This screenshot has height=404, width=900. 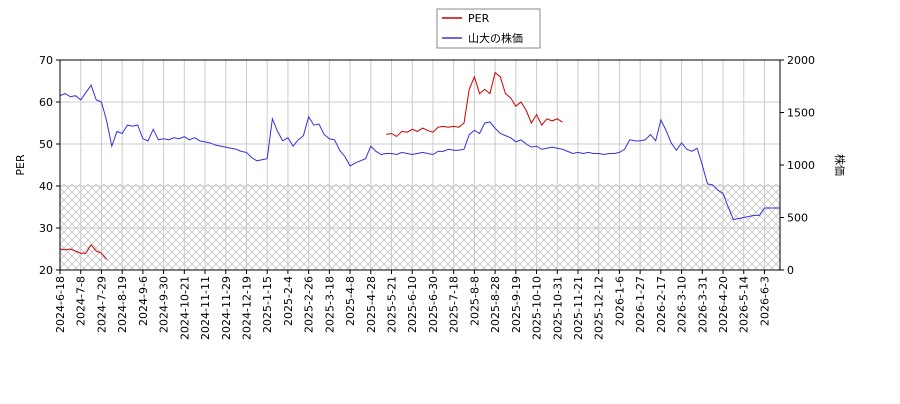 I want to click on x-tick-label: 2025-5-21, so click(x=392, y=304).